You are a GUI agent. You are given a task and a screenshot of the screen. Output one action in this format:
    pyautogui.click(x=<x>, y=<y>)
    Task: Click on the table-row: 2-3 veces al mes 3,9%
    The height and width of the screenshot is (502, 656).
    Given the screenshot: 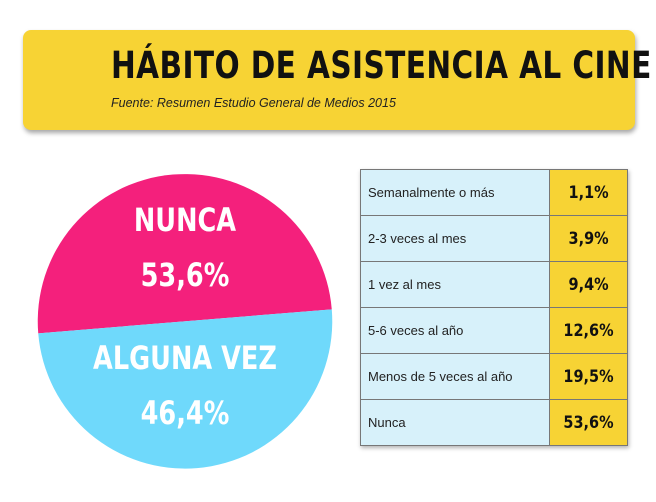 What is the action you would take?
    pyautogui.click(x=494, y=238)
    